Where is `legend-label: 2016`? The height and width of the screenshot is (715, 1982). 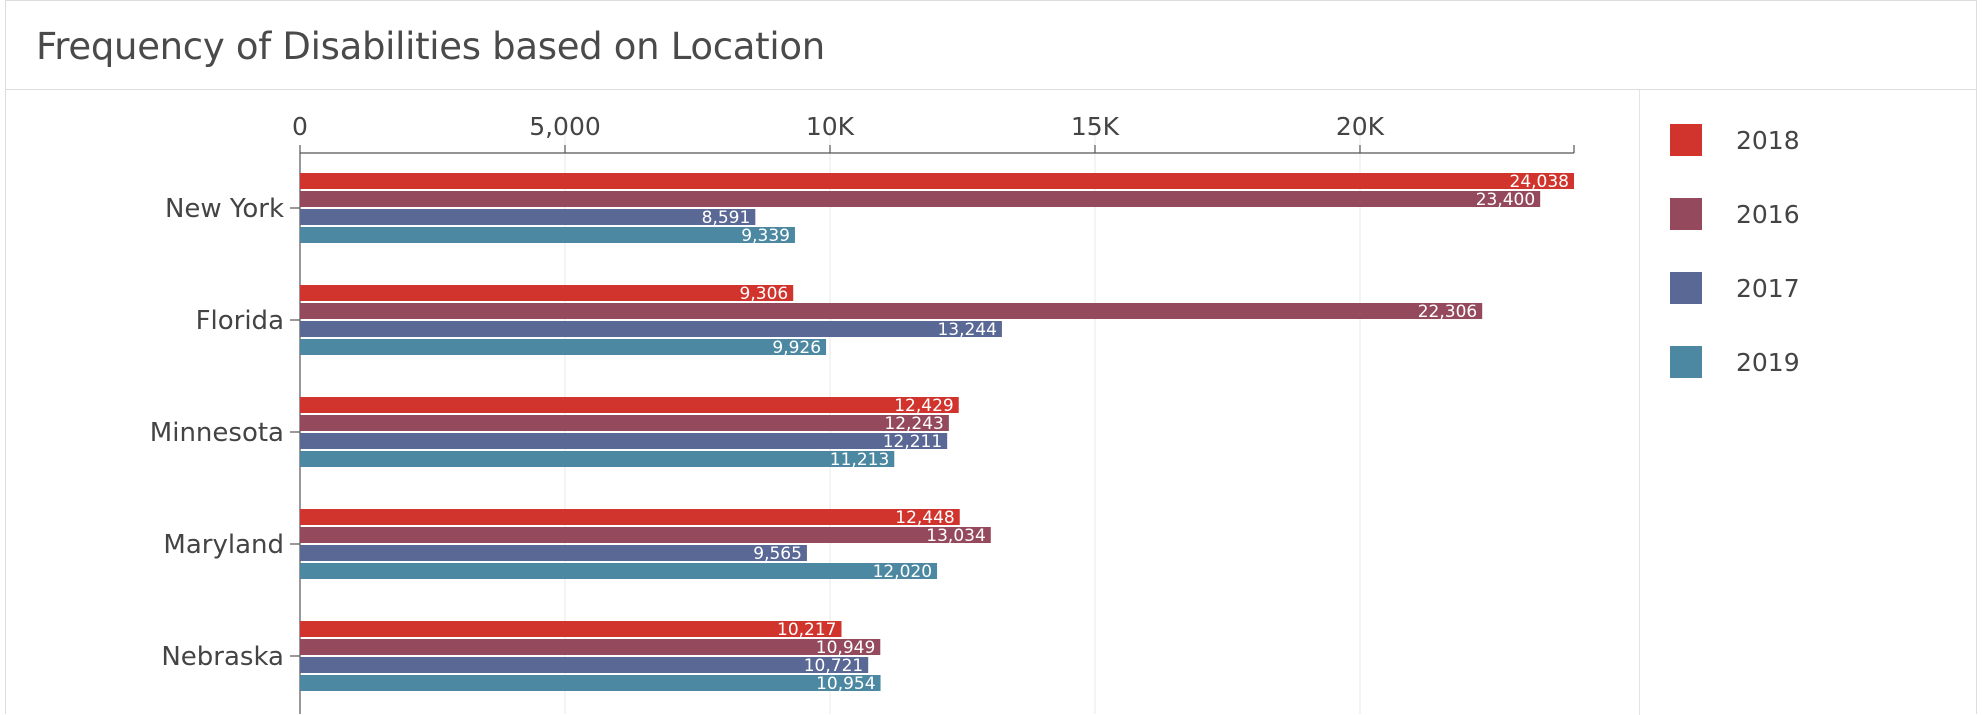 legend-label: 2016 is located at coordinates (1768, 214).